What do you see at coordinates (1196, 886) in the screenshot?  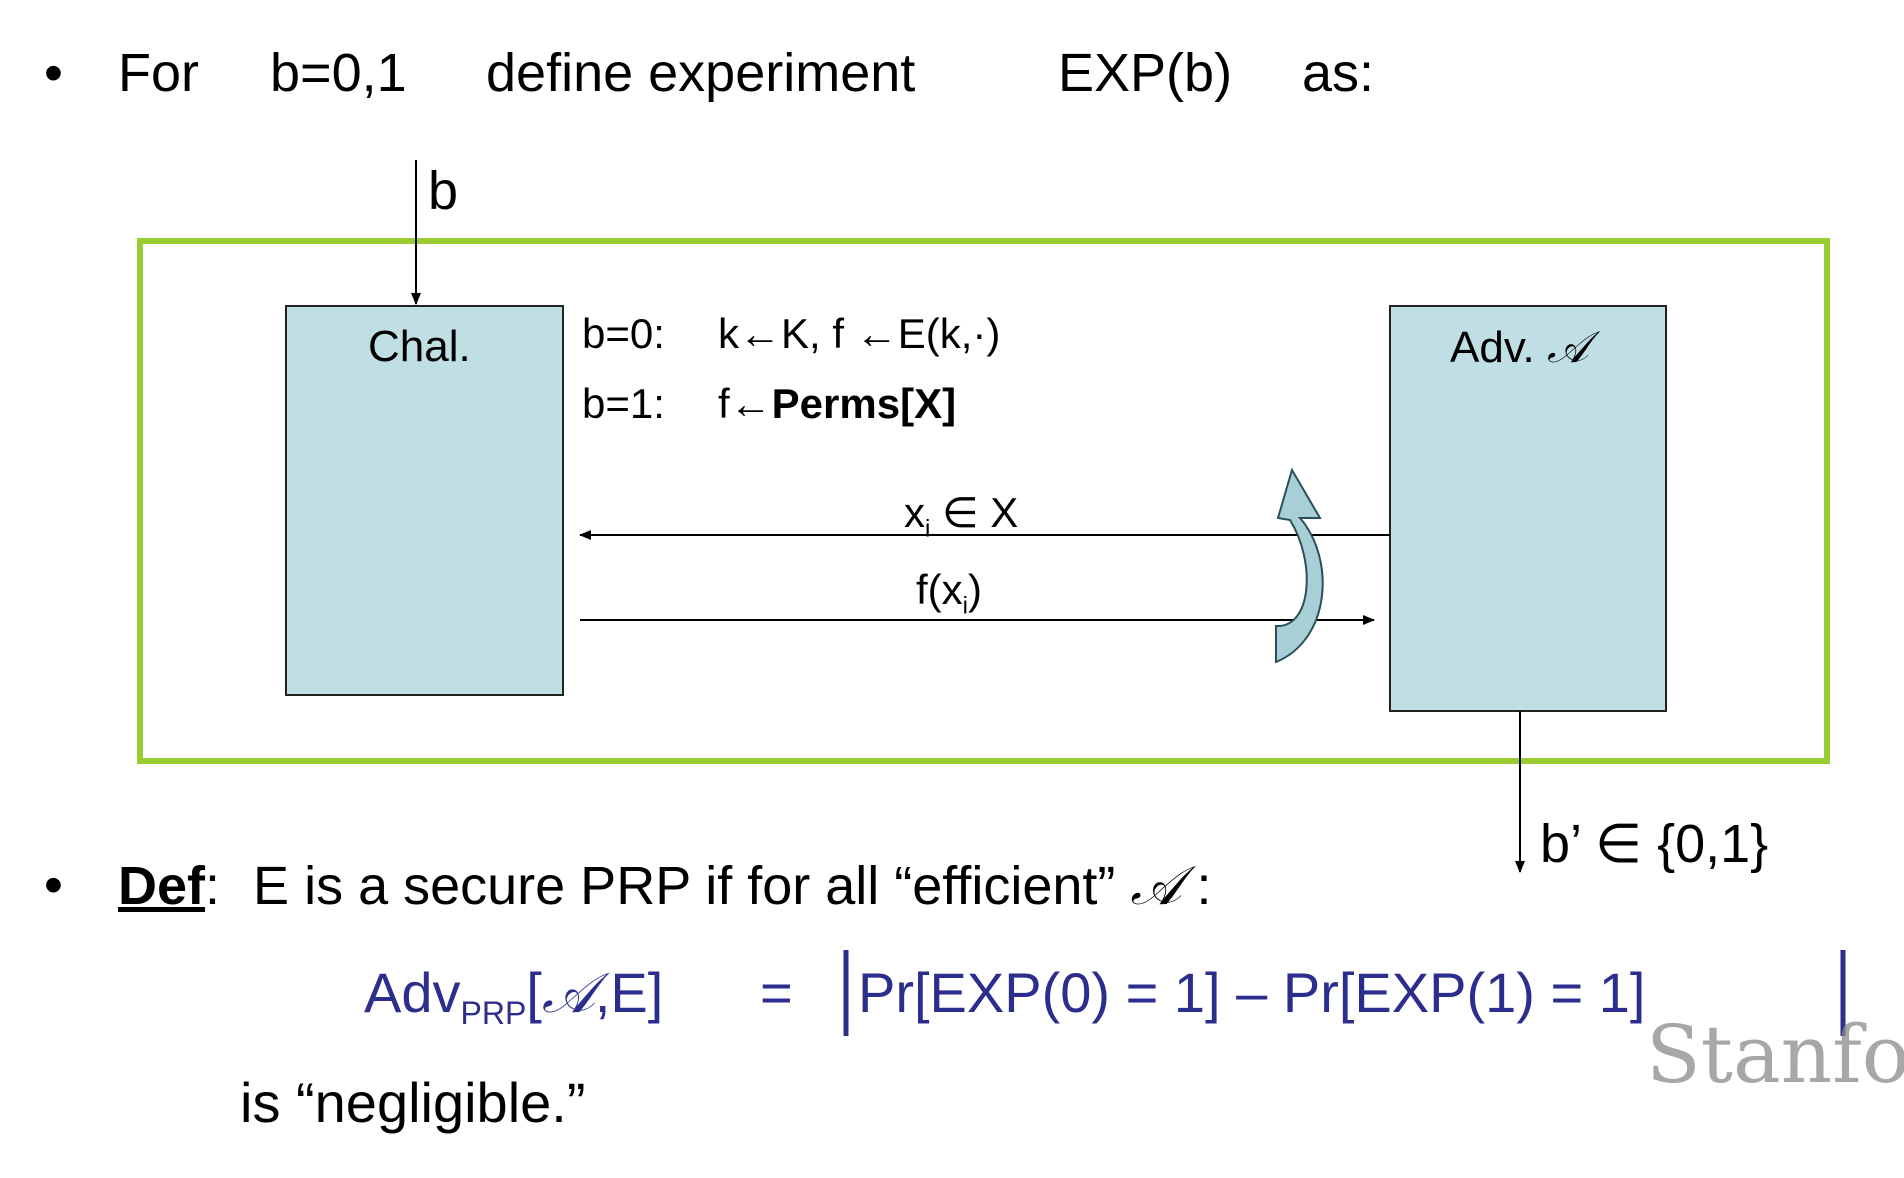 I see `def-tail: :` at bounding box center [1196, 886].